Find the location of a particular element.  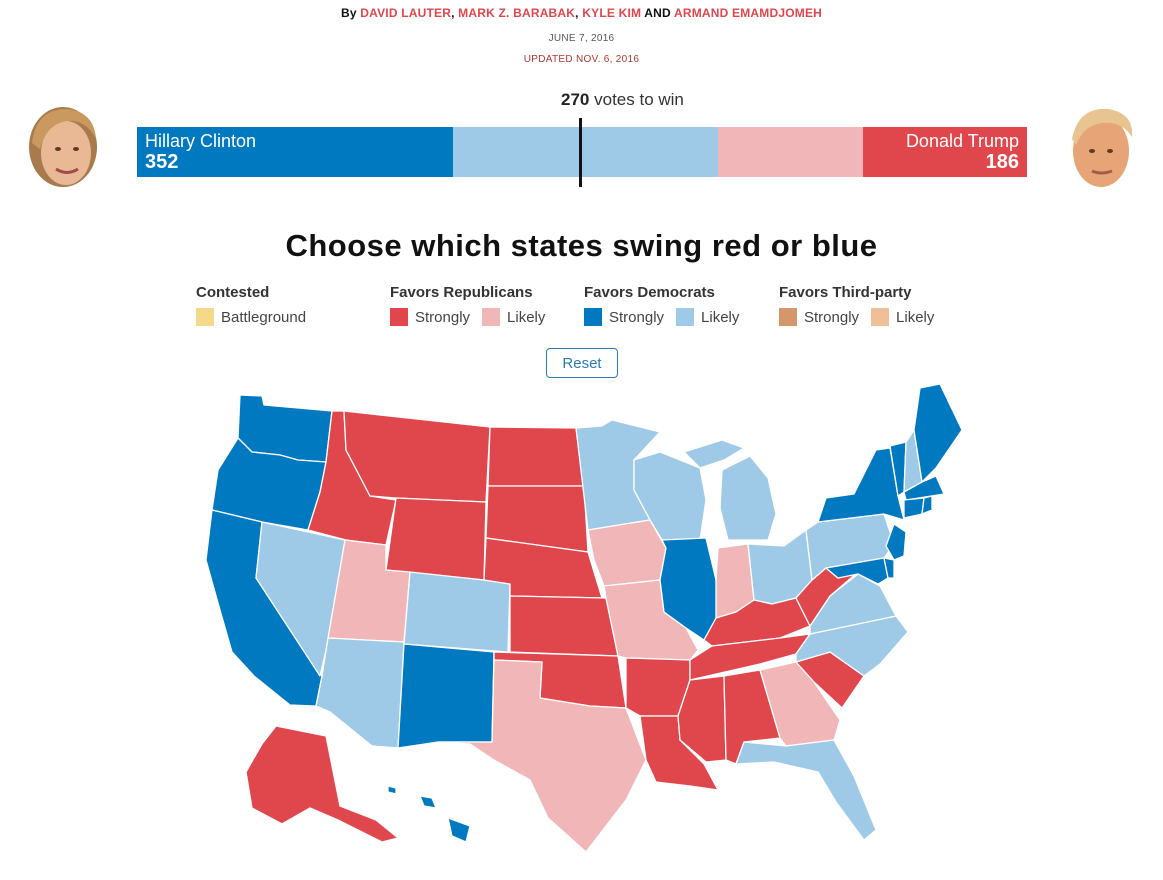

publish-date: JUNE 7, 2016 is located at coordinates (581, 38).